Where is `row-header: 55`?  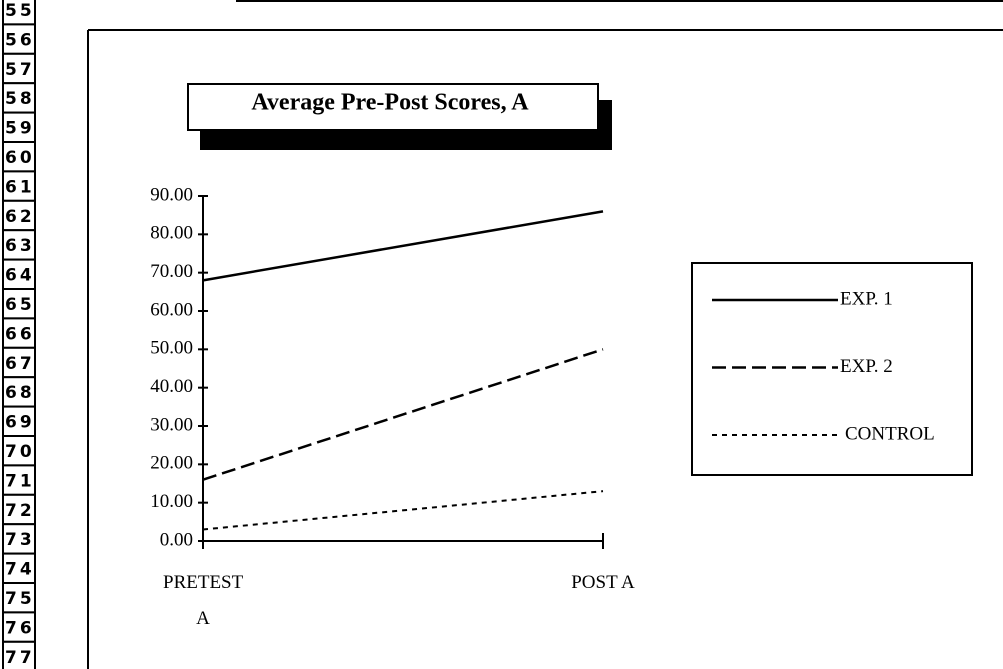 row-header: 55 is located at coordinates (20, 11).